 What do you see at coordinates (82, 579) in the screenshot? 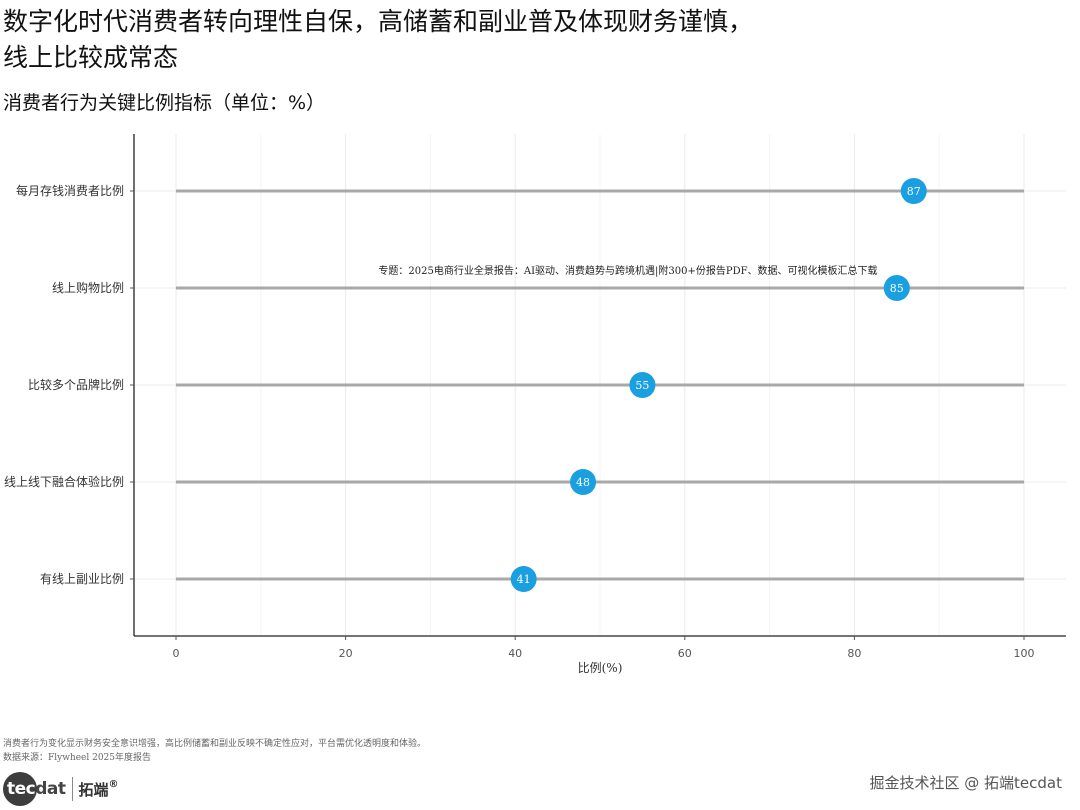
I see `category-label: 有线上副业比例` at bounding box center [82, 579].